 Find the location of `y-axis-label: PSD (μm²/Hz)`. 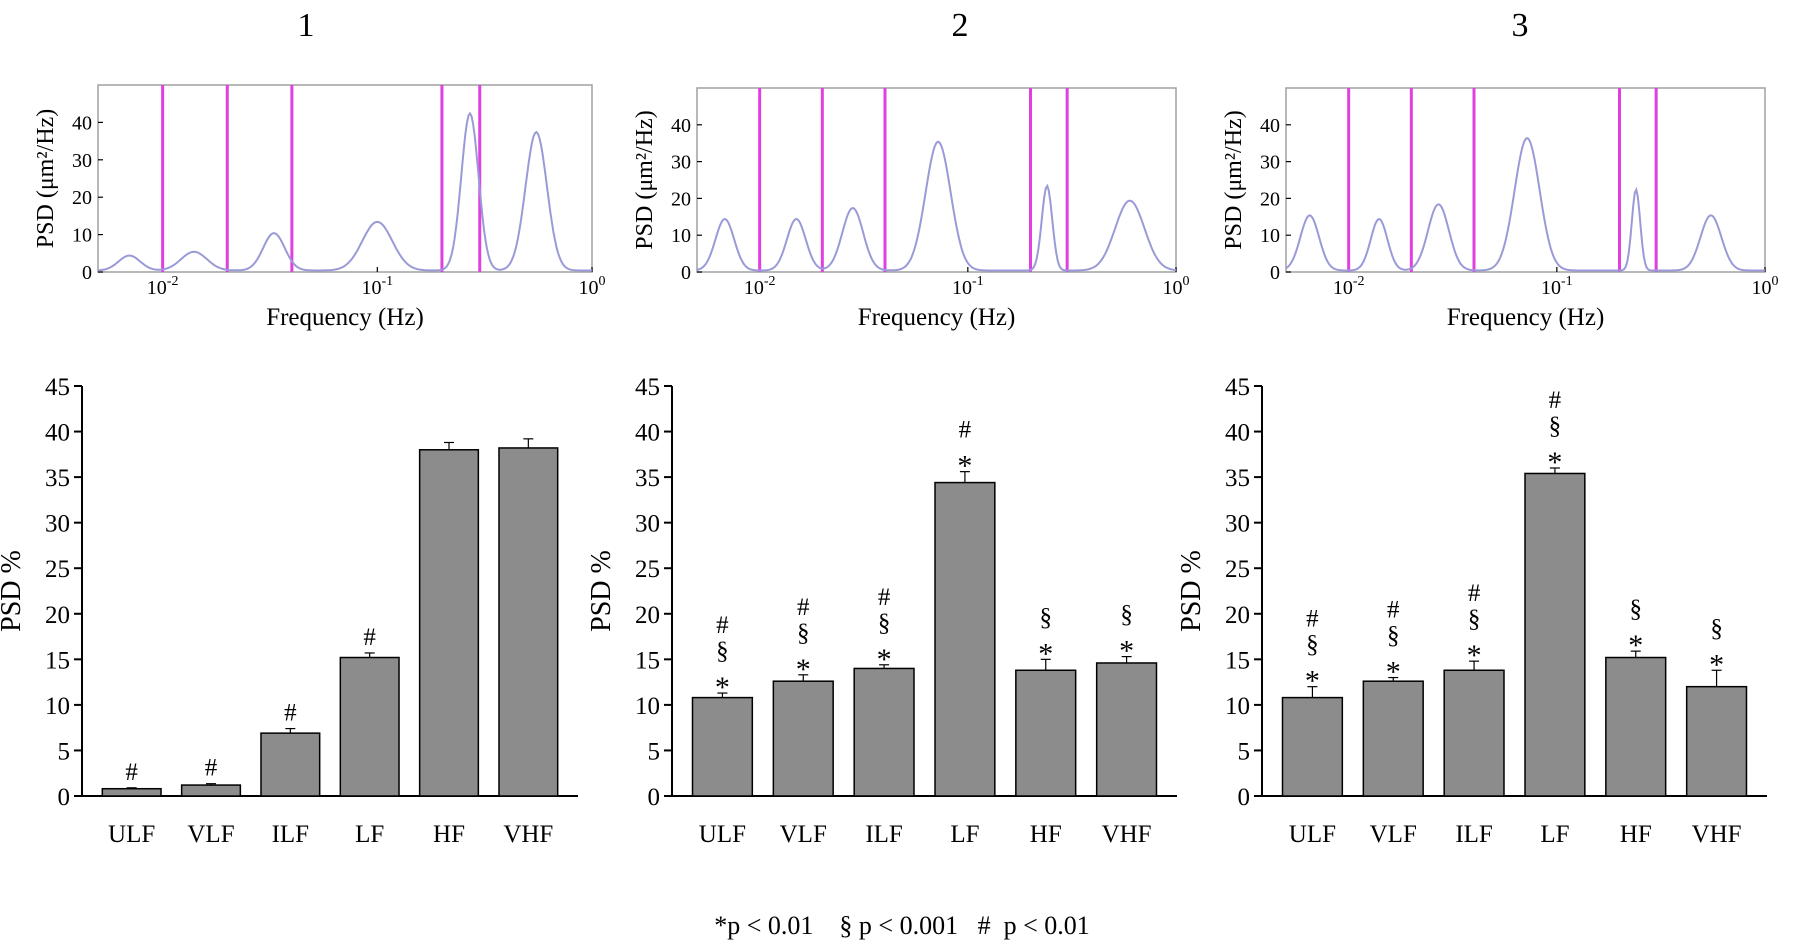

y-axis-label: PSD (μm²/Hz) is located at coordinates (645, 179).